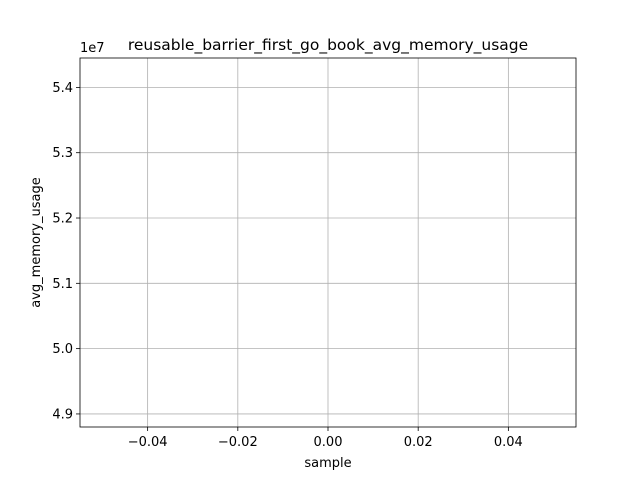  I want to click on y-tick-label: 5.2, so click(62, 219).